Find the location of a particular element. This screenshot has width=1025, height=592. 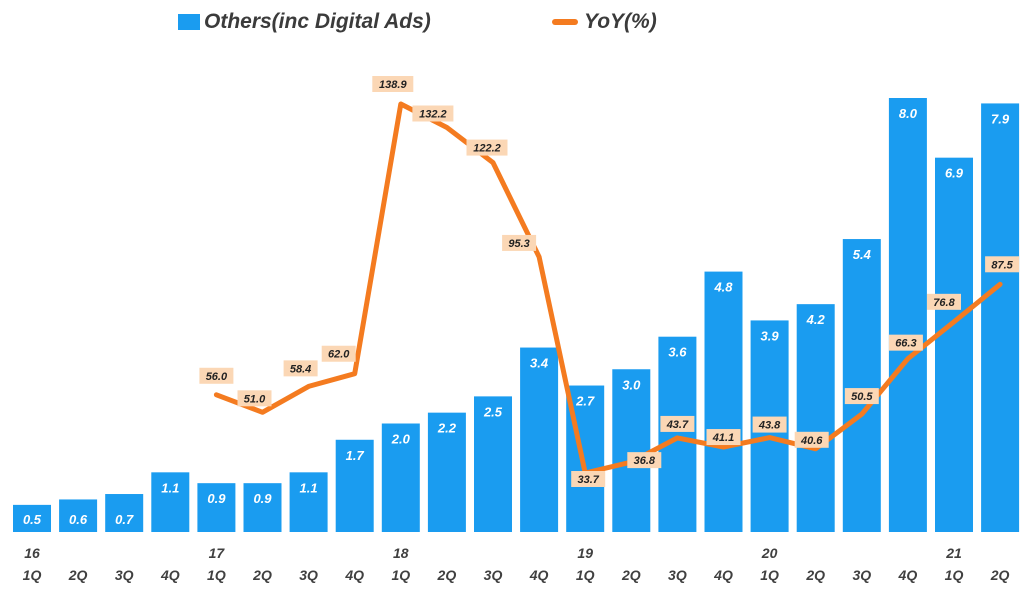

line-value-label: 33.7 is located at coordinates (588, 480).